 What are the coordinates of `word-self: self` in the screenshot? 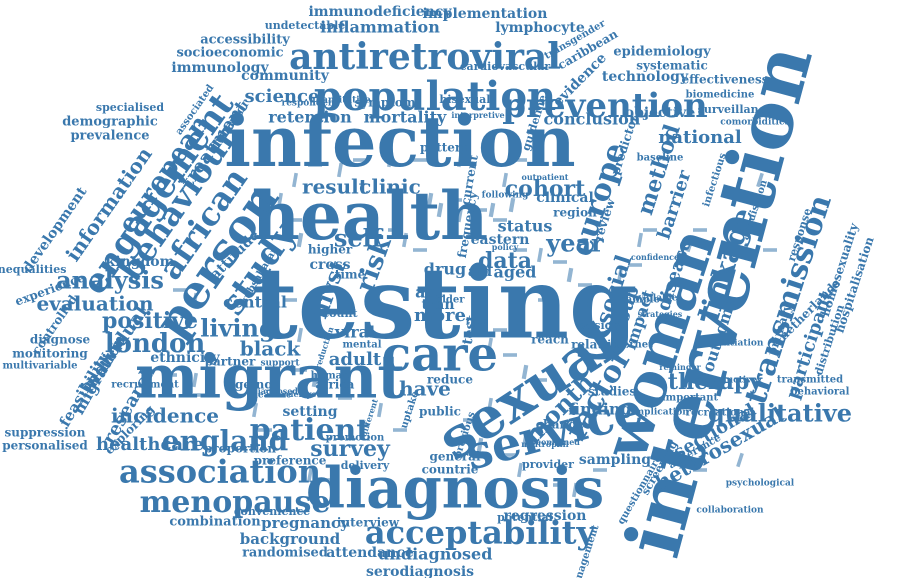 It's located at (359, 238).